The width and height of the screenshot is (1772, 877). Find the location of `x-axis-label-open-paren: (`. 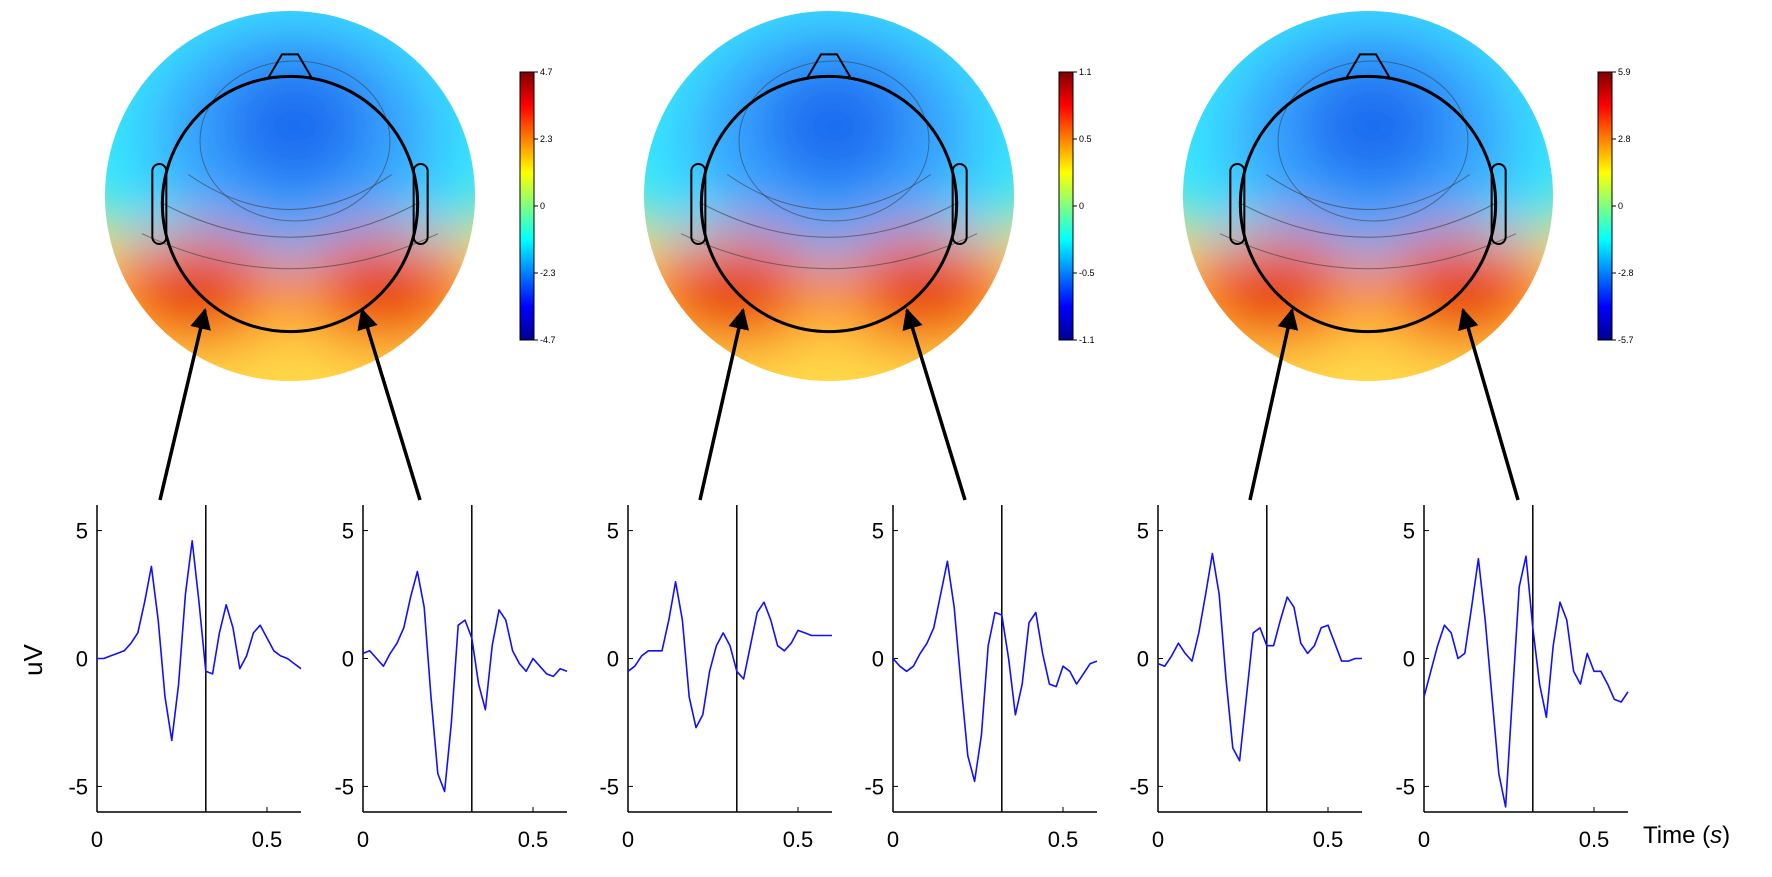

x-axis-label-open-paren: ( is located at coordinates (1706, 835).